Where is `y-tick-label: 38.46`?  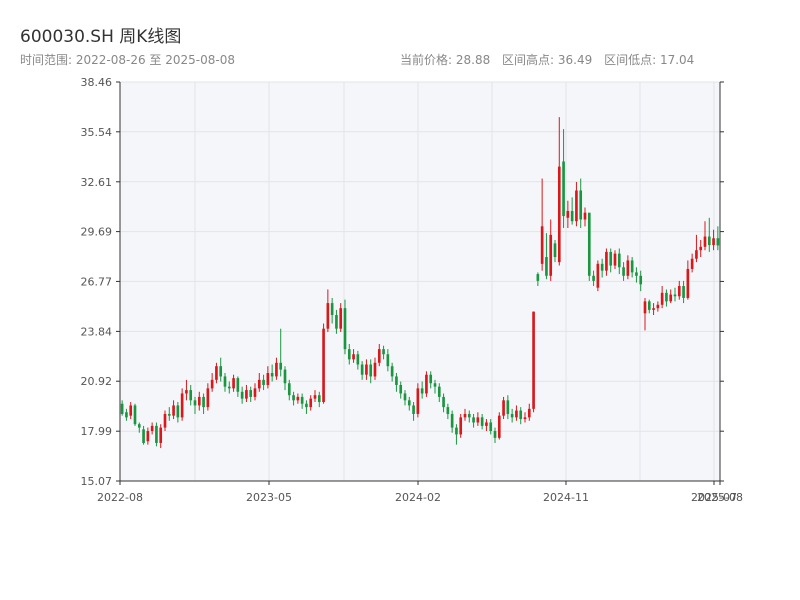
y-tick-label: 38.46 is located at coordinates (97, 82).